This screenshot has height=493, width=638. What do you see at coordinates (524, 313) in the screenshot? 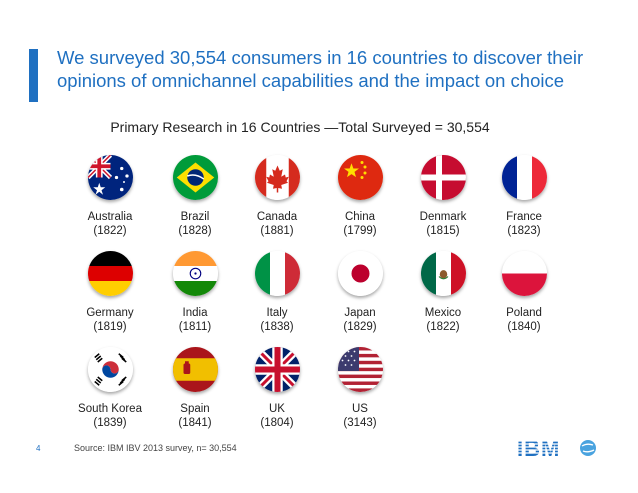
I see `country-name: Poland` at bounding box center [524, 313].